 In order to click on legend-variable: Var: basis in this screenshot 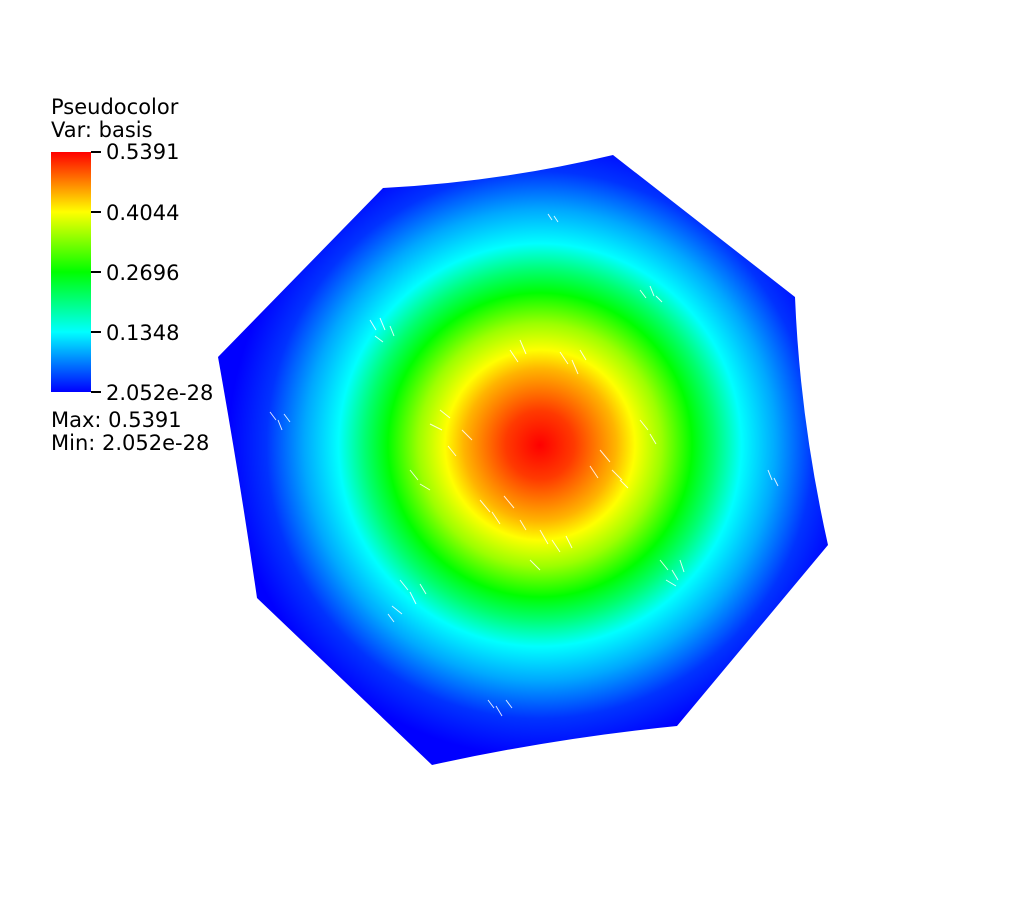, I will do `click(102, 130)`.